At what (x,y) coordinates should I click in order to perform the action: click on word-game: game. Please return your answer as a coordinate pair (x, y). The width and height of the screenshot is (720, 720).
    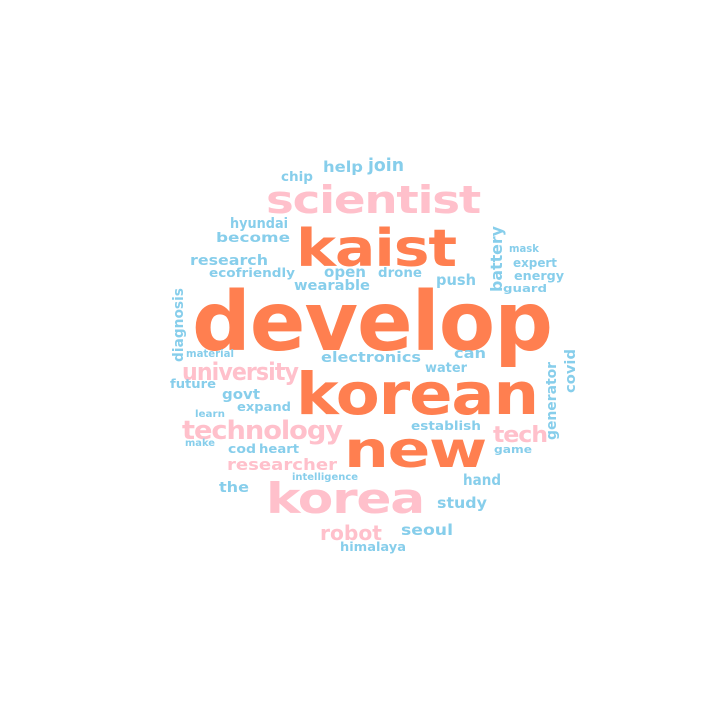
    Looking at the image, I should click on (513, 449).